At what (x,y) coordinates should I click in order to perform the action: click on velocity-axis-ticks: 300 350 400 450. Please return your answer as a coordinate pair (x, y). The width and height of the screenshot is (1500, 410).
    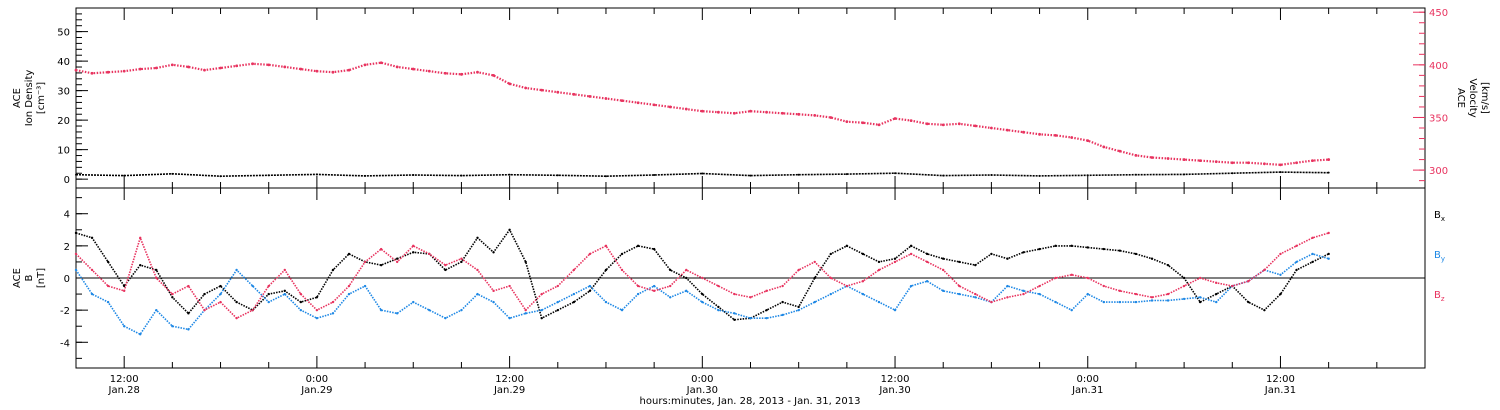
    Looking at the image, I should click on (1430, 95).